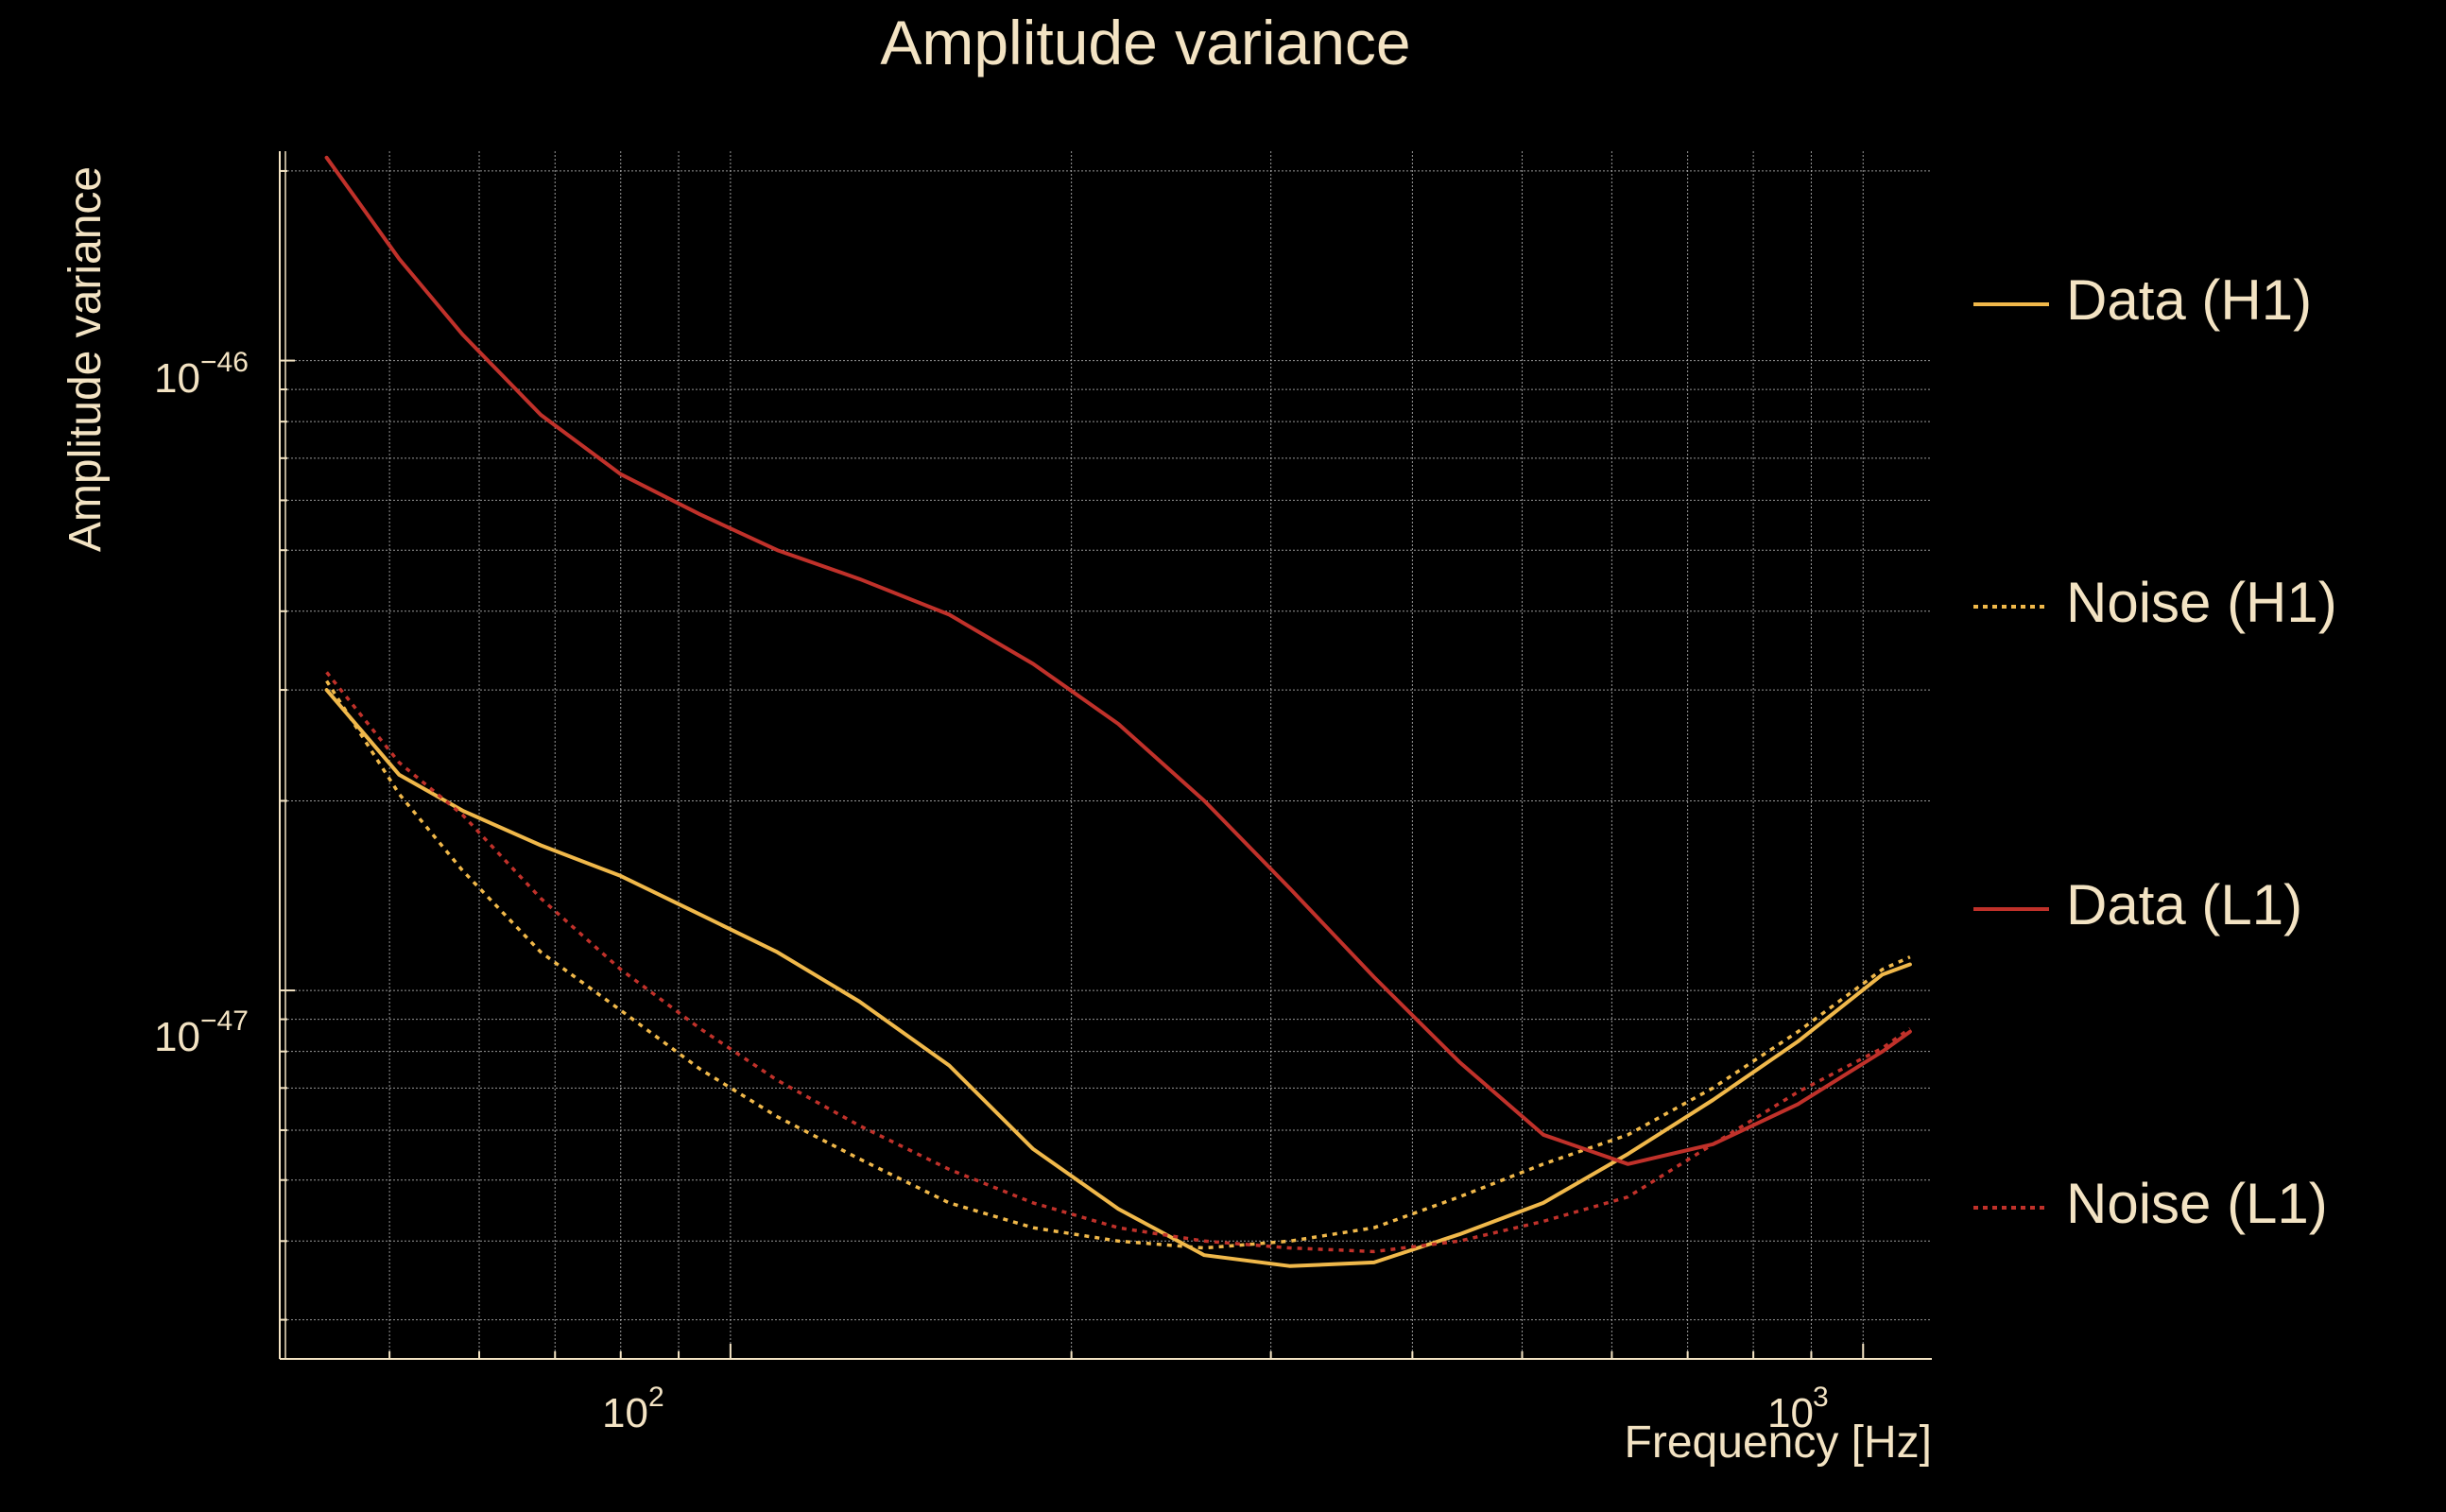  I want to click on legend-label-data-h1: Data (H1), so click(2189, 300).